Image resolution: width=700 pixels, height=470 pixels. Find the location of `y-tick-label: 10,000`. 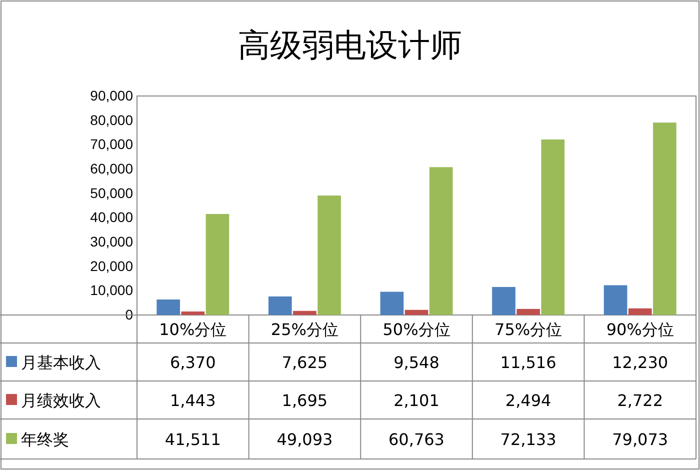

y-tick-label: 10,000 is located at coordinates (112, 290).